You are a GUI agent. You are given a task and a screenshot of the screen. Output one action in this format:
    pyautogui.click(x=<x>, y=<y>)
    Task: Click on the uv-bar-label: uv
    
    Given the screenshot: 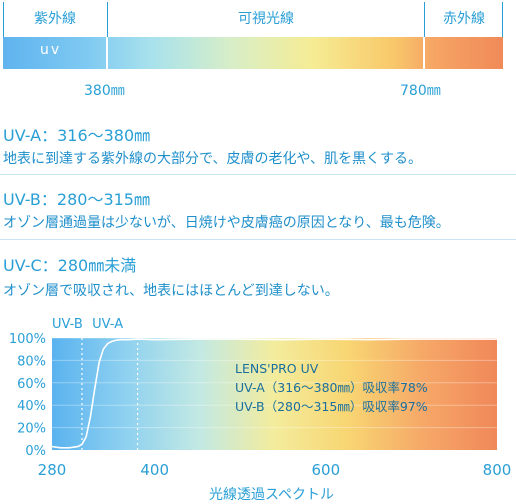 What is the action you would take?
    pyautogui.click(x=51, y=50)
    